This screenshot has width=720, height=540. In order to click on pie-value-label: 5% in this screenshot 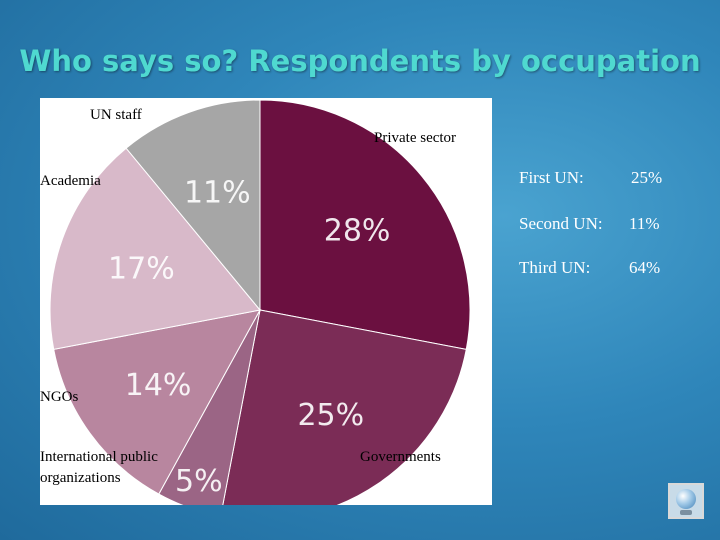, I will do `click(199, 481)`.